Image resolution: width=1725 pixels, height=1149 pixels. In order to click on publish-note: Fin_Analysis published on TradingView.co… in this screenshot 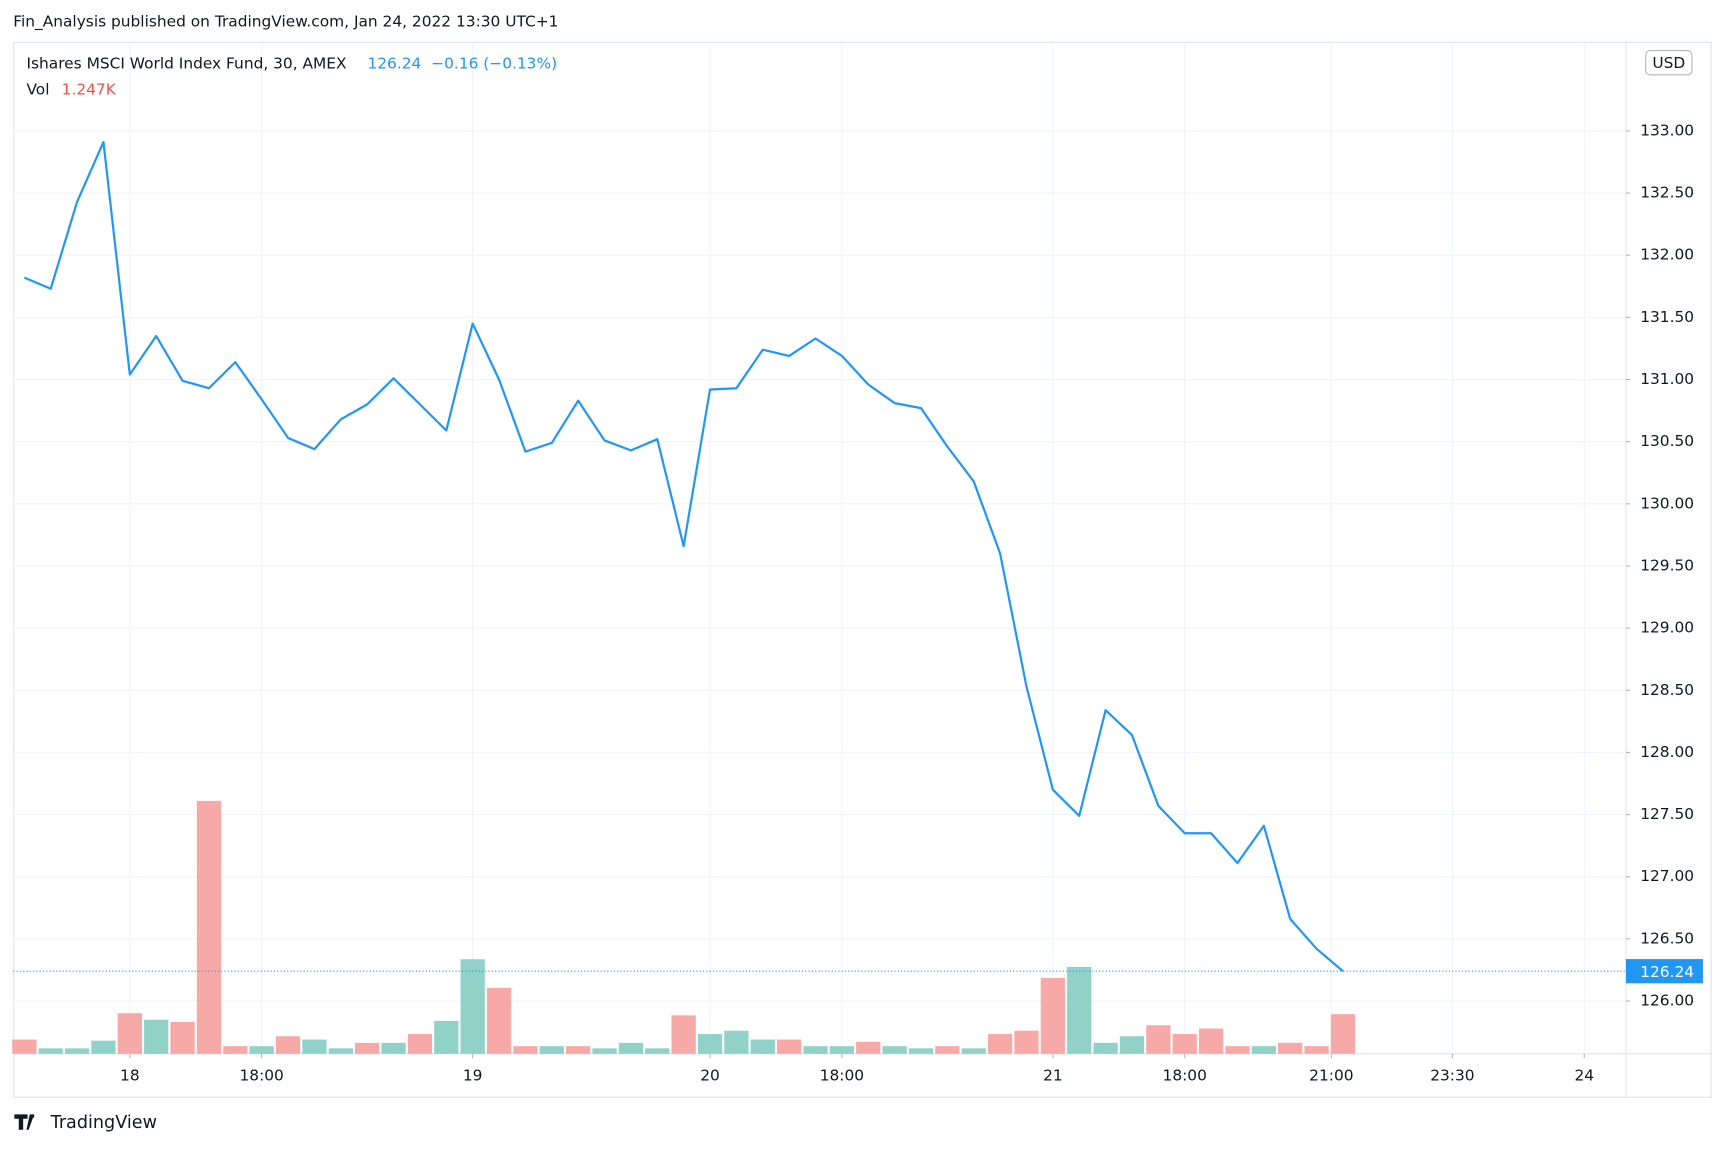, I will do `click(285, 22)`.